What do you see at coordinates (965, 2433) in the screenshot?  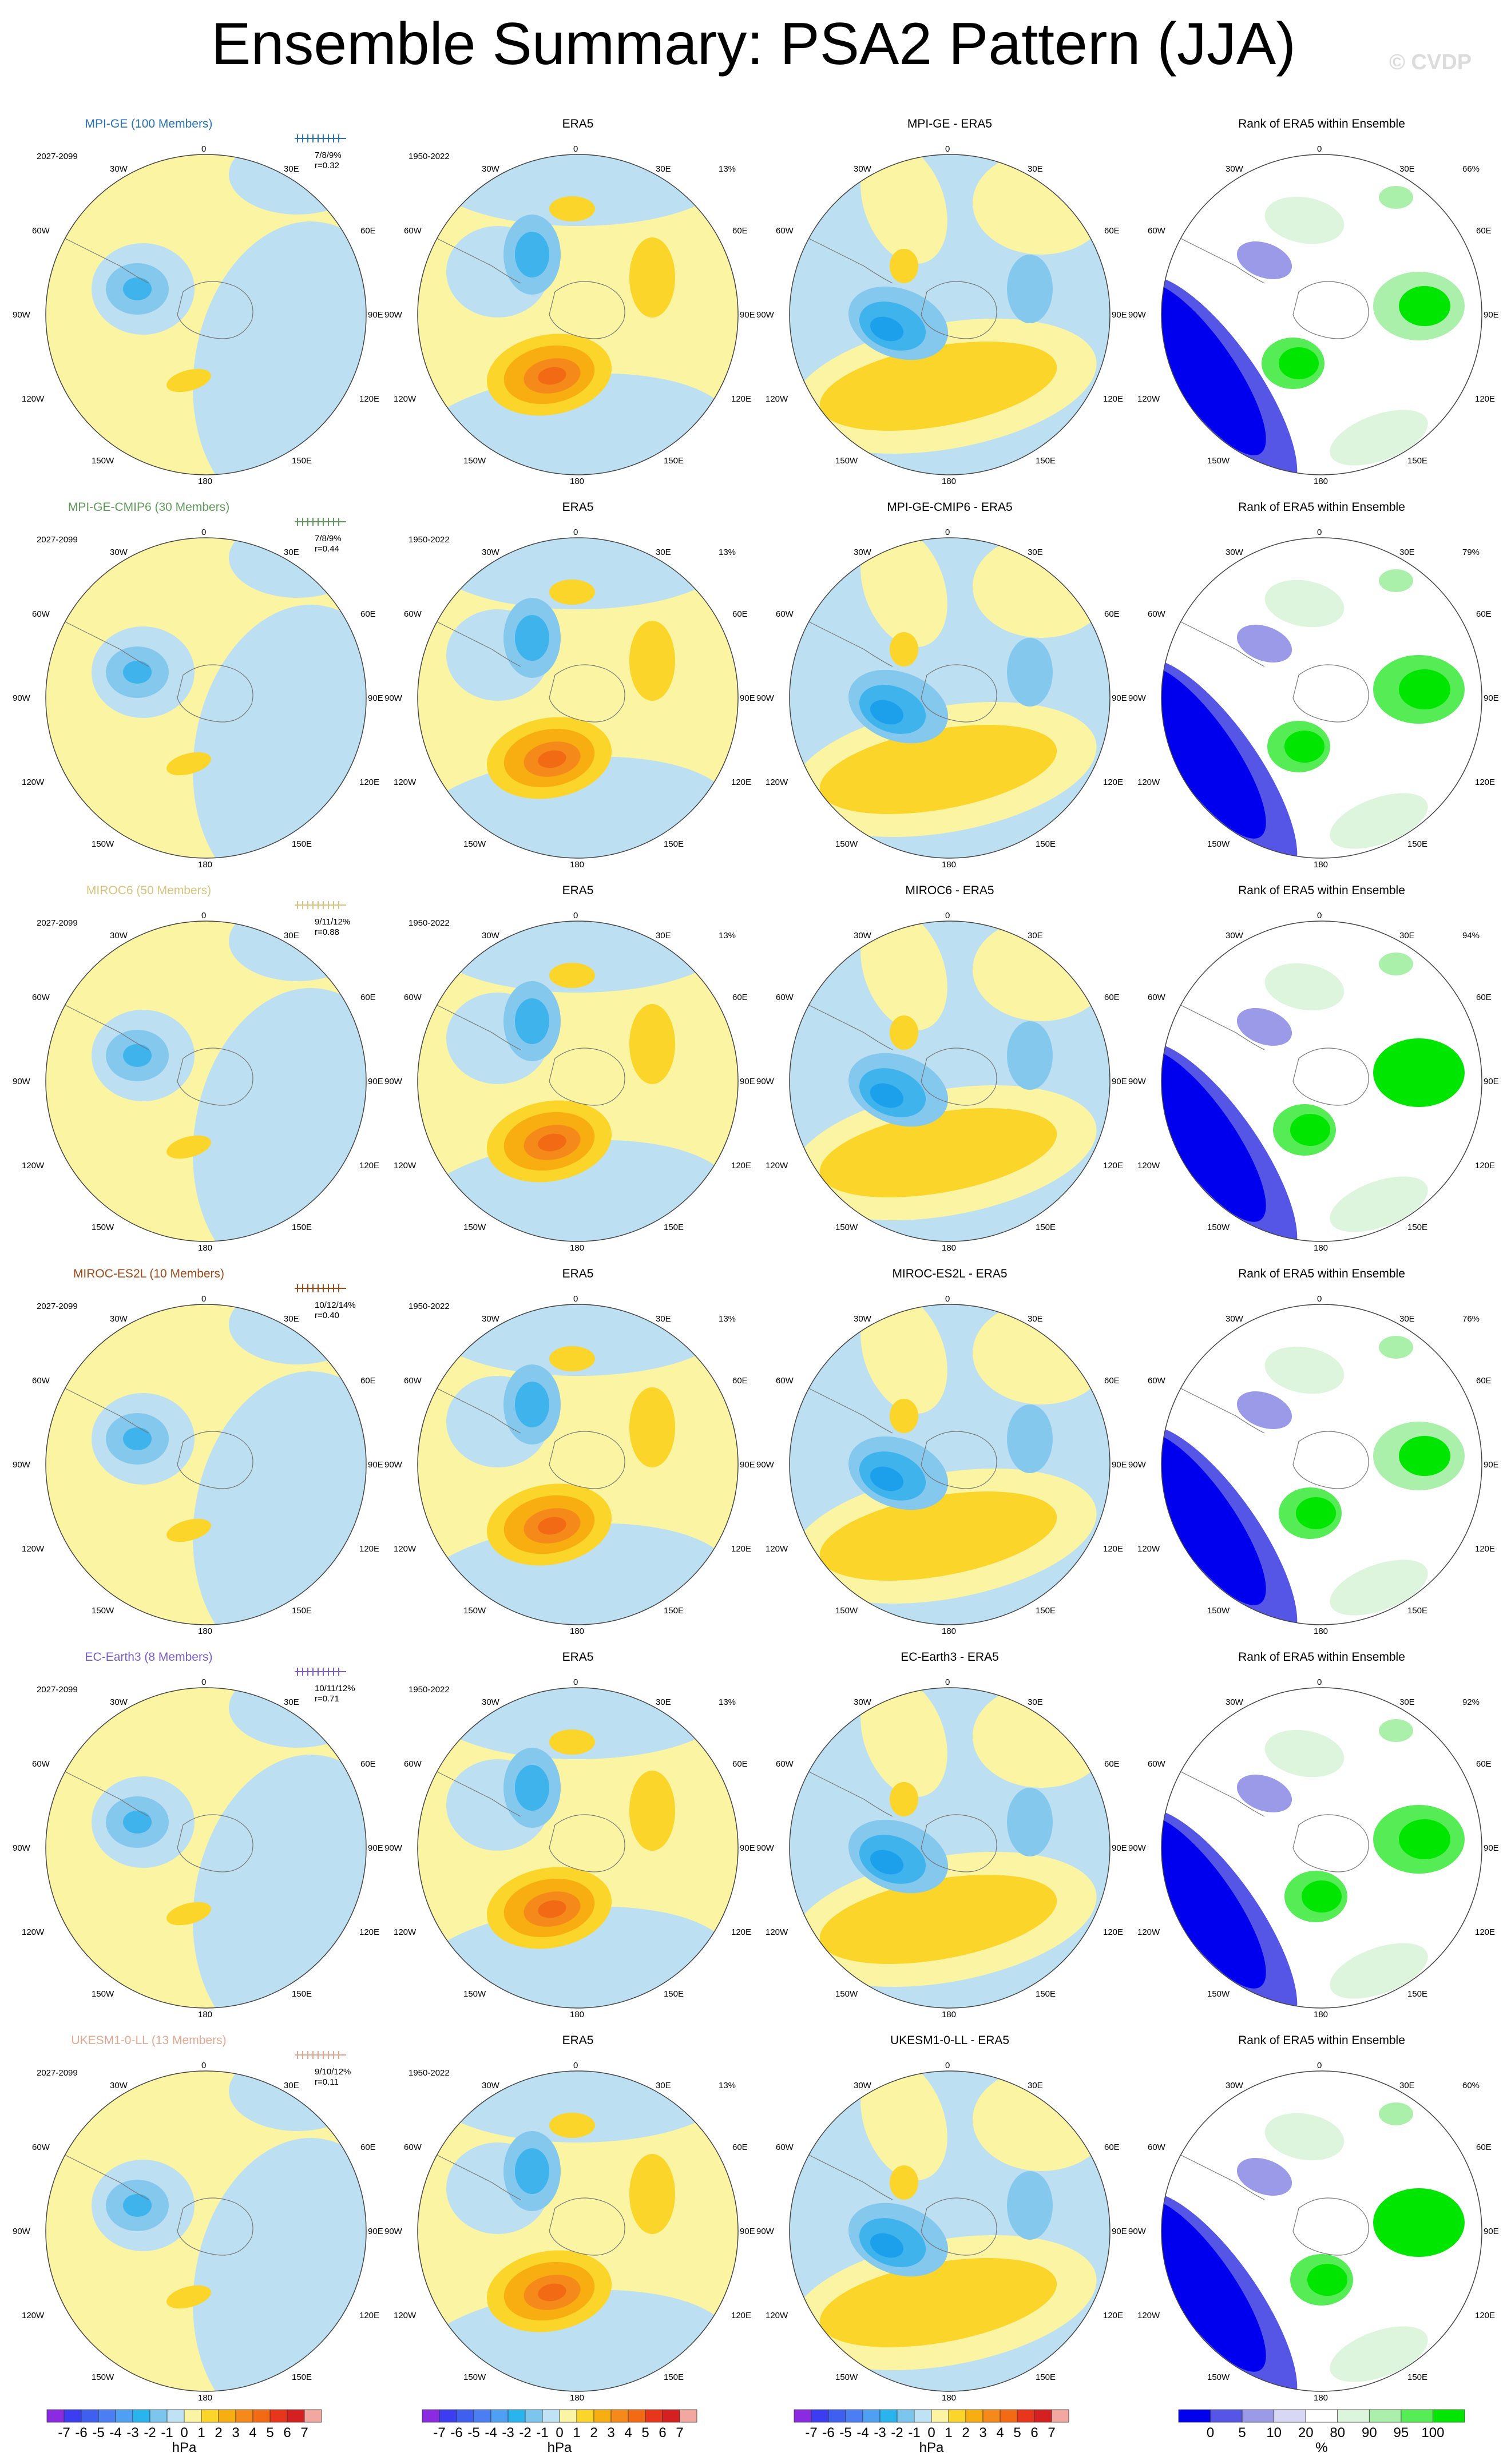 I see `colorbar-tick: 2` at bounding box center [965, 2433].